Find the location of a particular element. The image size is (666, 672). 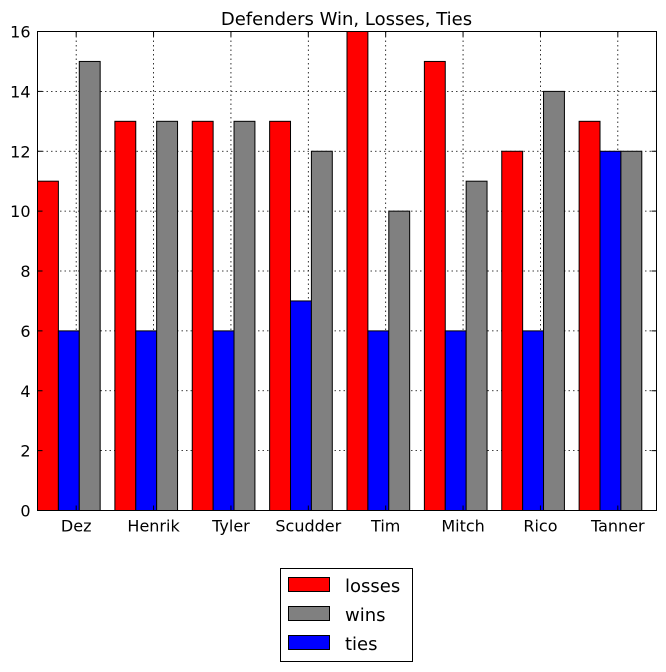

x-tick-label: Henrik is located at coordinates (153, 526).